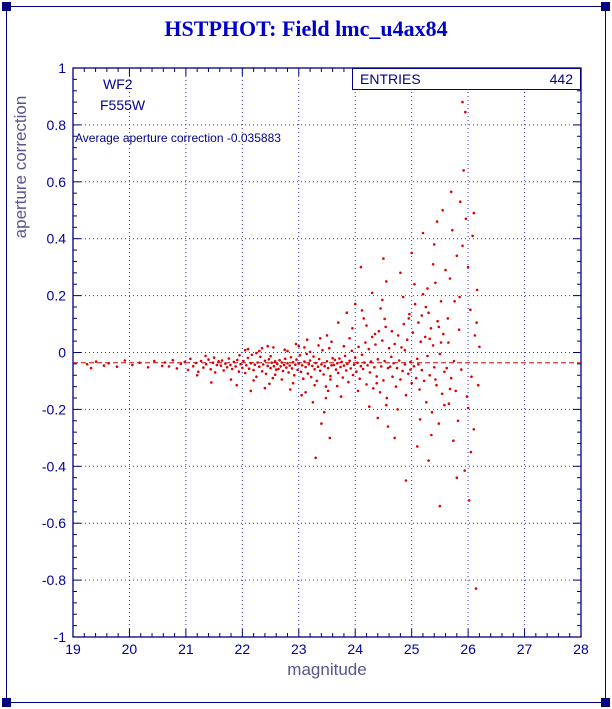 This screenshot has width=612, height=709. What do you see at coordinates (54, 466) in the screenshot?
I see `y-tick-label: -0.4` at bounding box center [54, 466].